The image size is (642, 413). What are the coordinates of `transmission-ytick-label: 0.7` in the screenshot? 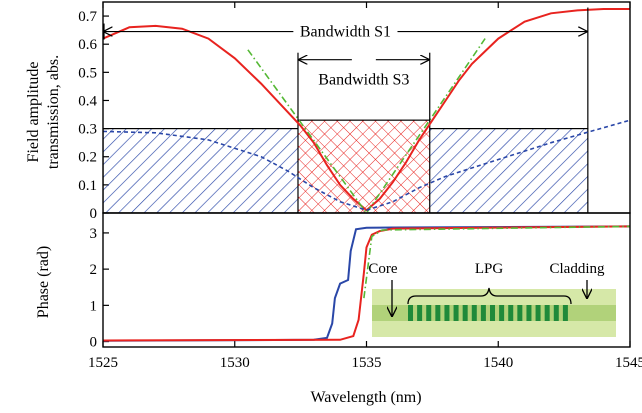 It's located at (87, 17).